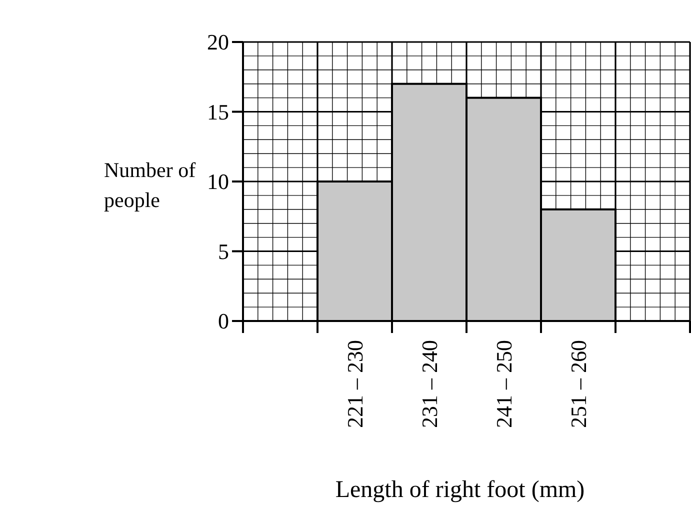 Image resolution: width=691 pixels, height=514 pixels. Describe the element at coordinates (460, 490) in the screenshot. I see `x-axis-title: Length of right foot (mm)` at that location.